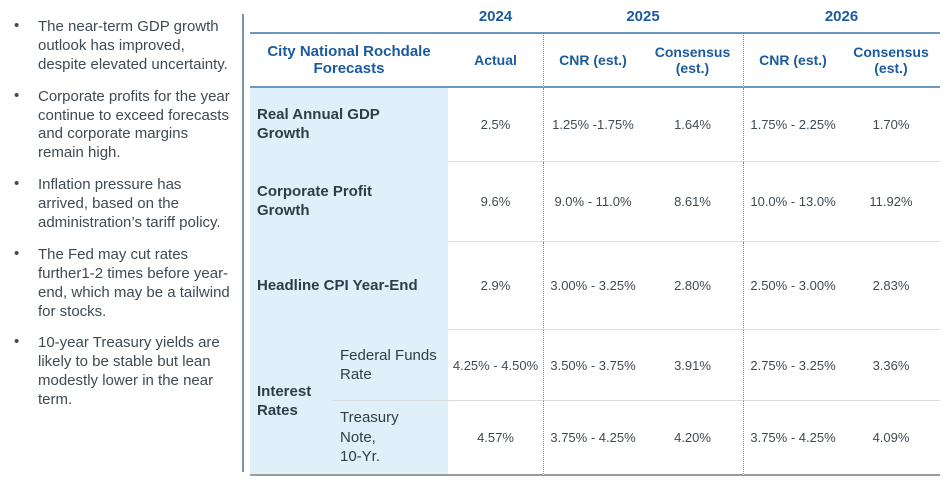 The image size is (948, 487). Describe the element at coordinates (592, 60) in the screenshot. I see `column-header-cnr-2025: CNR (est.)` at that location.